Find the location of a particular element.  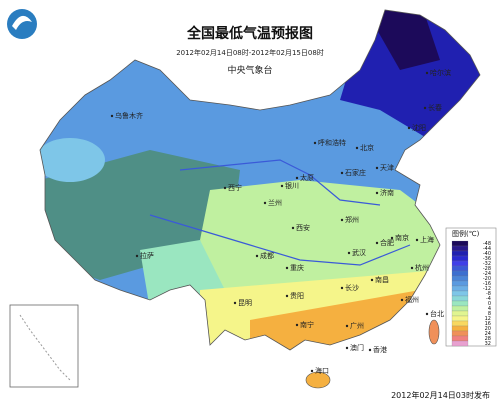

city-label: 重庆 is located at coordinates (297, 267).